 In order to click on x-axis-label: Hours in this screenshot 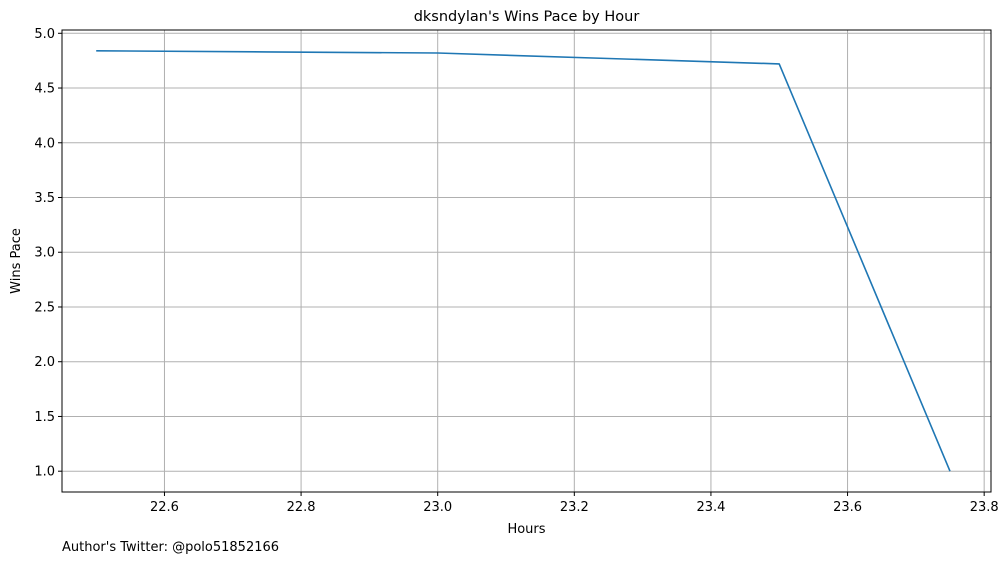, I will do `click(526, 529)`.